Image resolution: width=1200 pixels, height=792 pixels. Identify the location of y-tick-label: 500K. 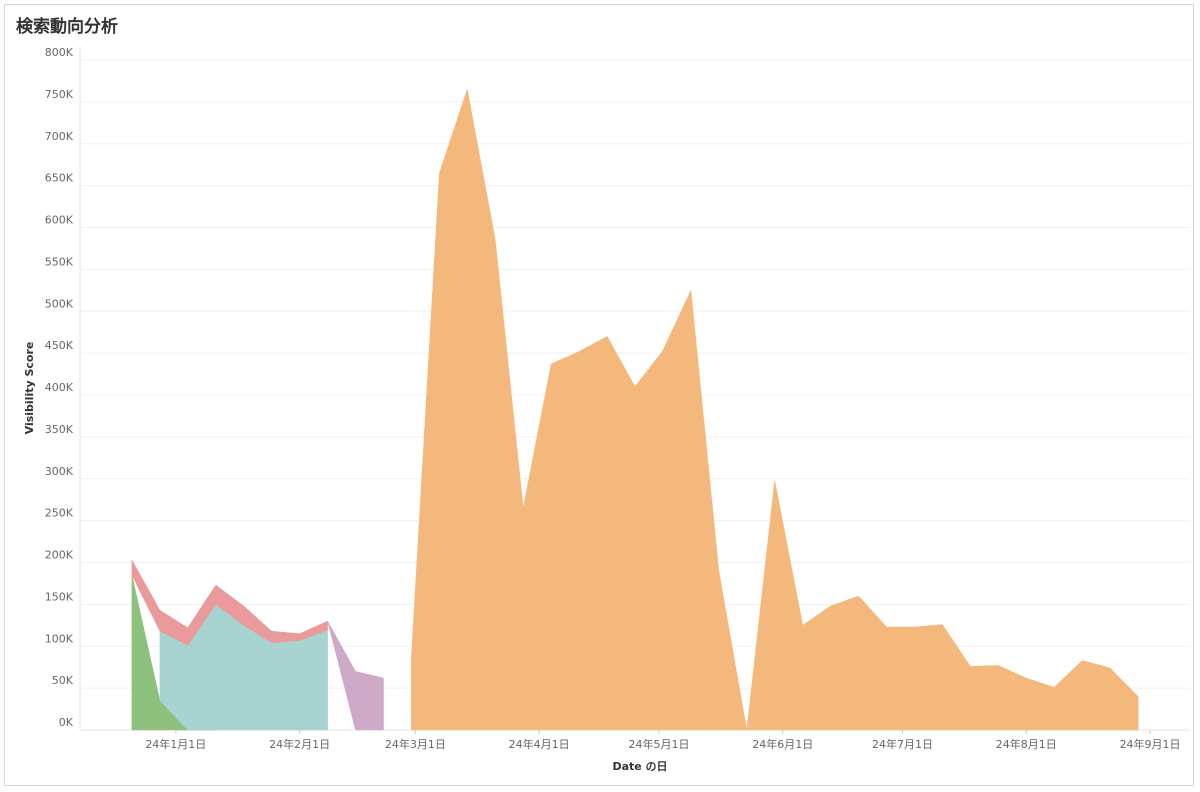
(59, 303).